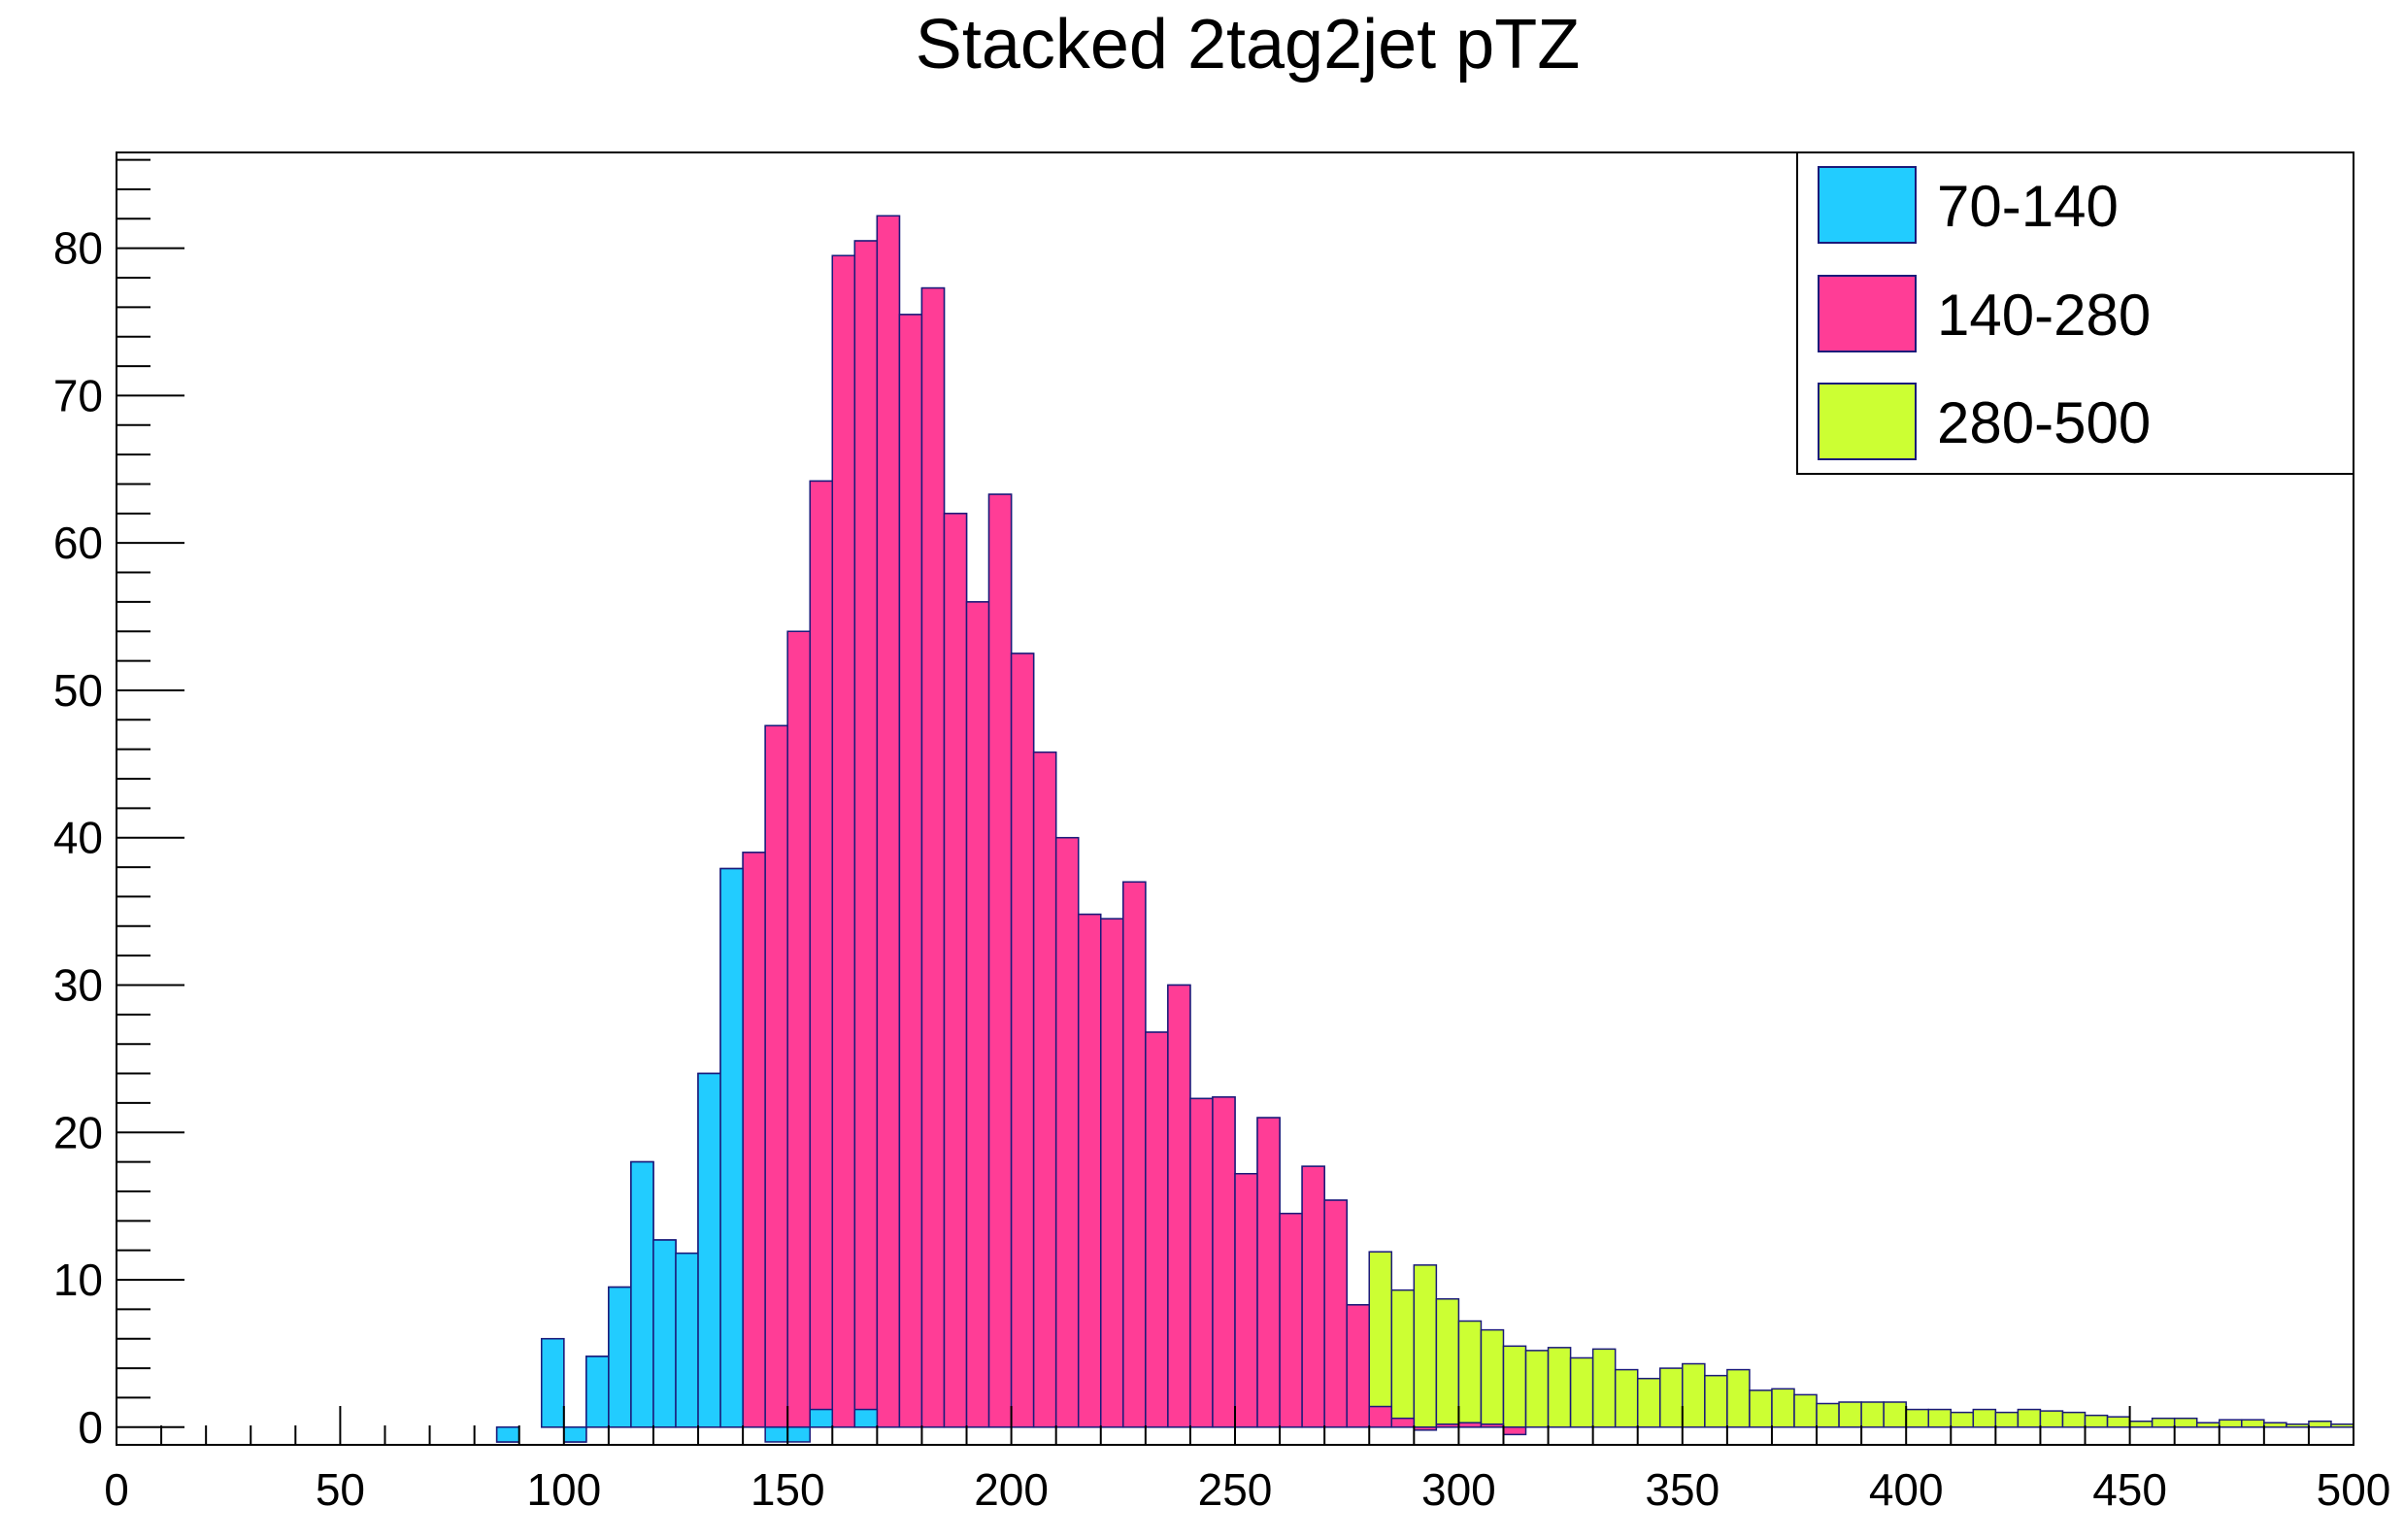  Describe the element at coordinates (563, 1489) in the screenshot. I see `x-tick-label-100: 100` at that location.